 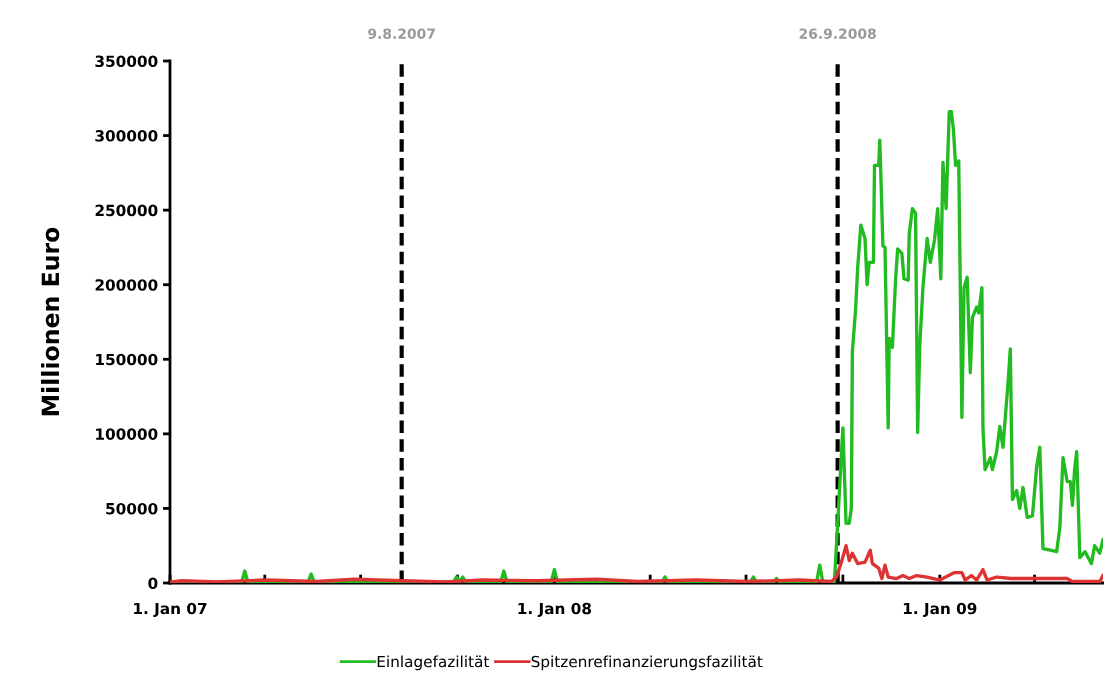 What do you see at coordinates (837, 33) in the screenshot?
I see `ref-line-label: 26.9.2008` at bounding box center [837, 33].